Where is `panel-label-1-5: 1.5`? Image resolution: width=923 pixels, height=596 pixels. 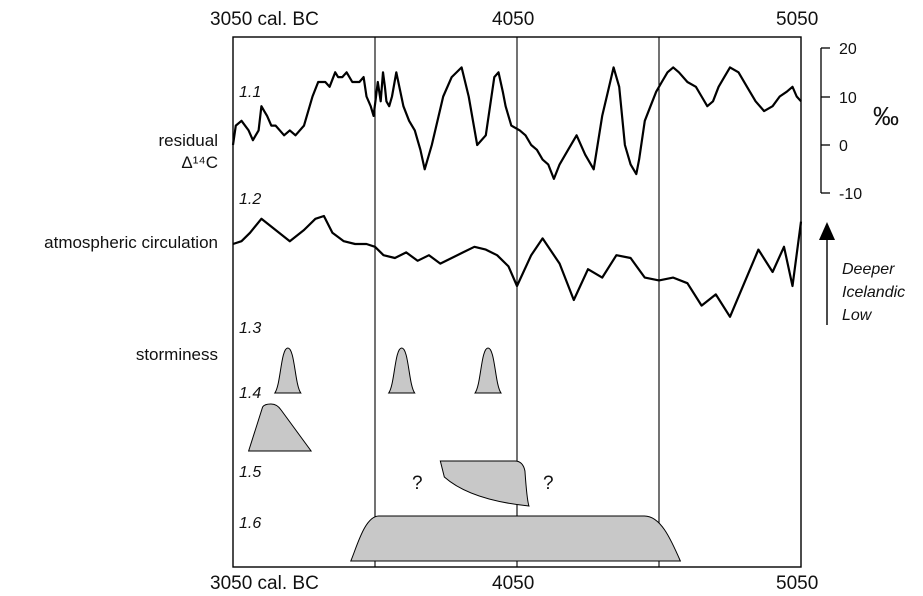
panel-label-1-5: 1.5 is located at coordinates (250, 472).